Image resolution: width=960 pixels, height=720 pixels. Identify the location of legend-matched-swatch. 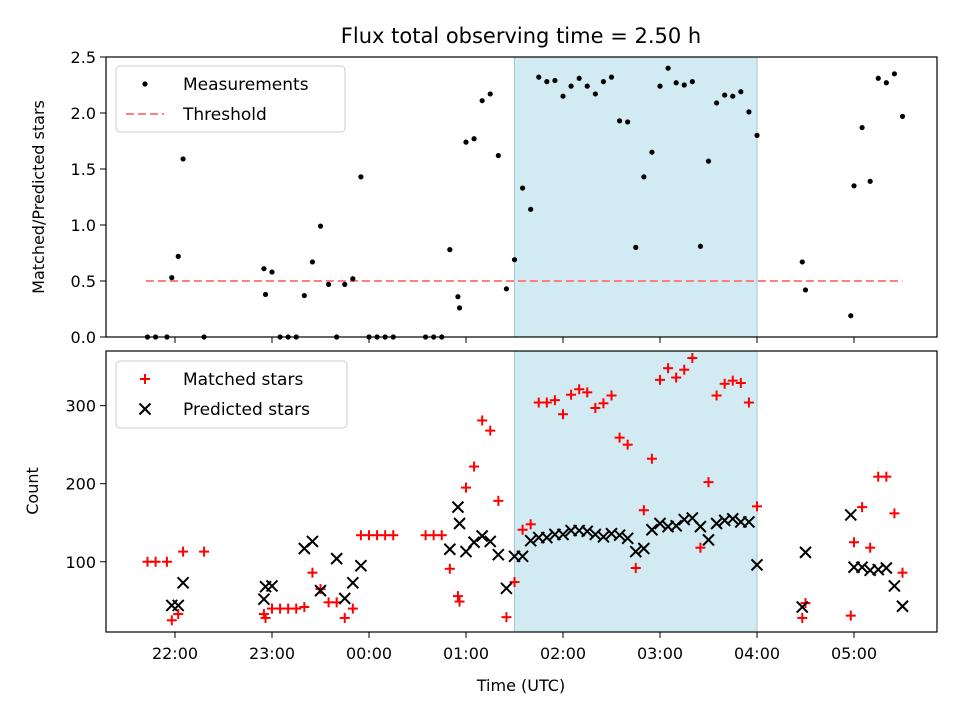
(145, 379).